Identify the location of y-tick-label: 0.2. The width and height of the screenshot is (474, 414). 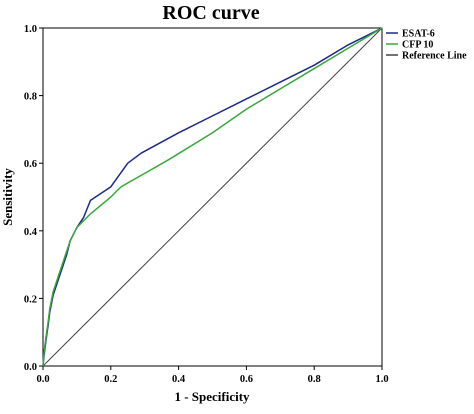
(30, 299).